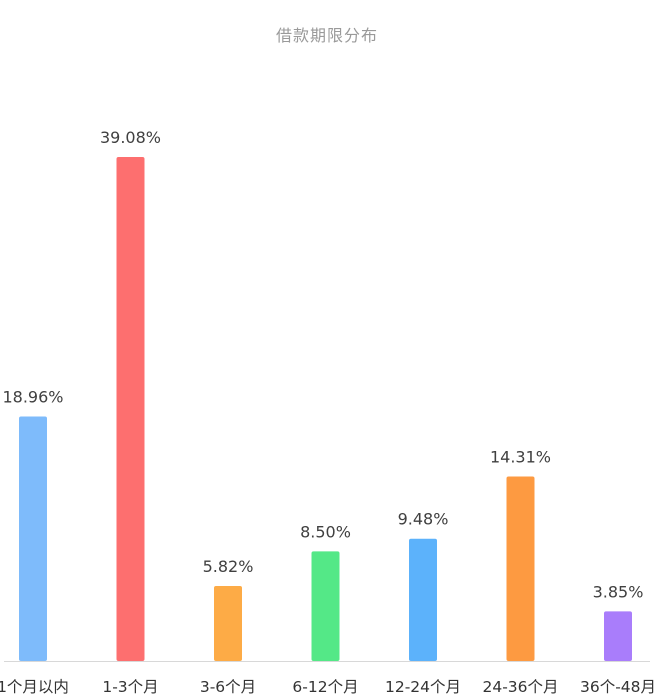 The height and width of the screenshot is (695, 654). I want to click on value-label-3: 5.82%, so click(228, 566).